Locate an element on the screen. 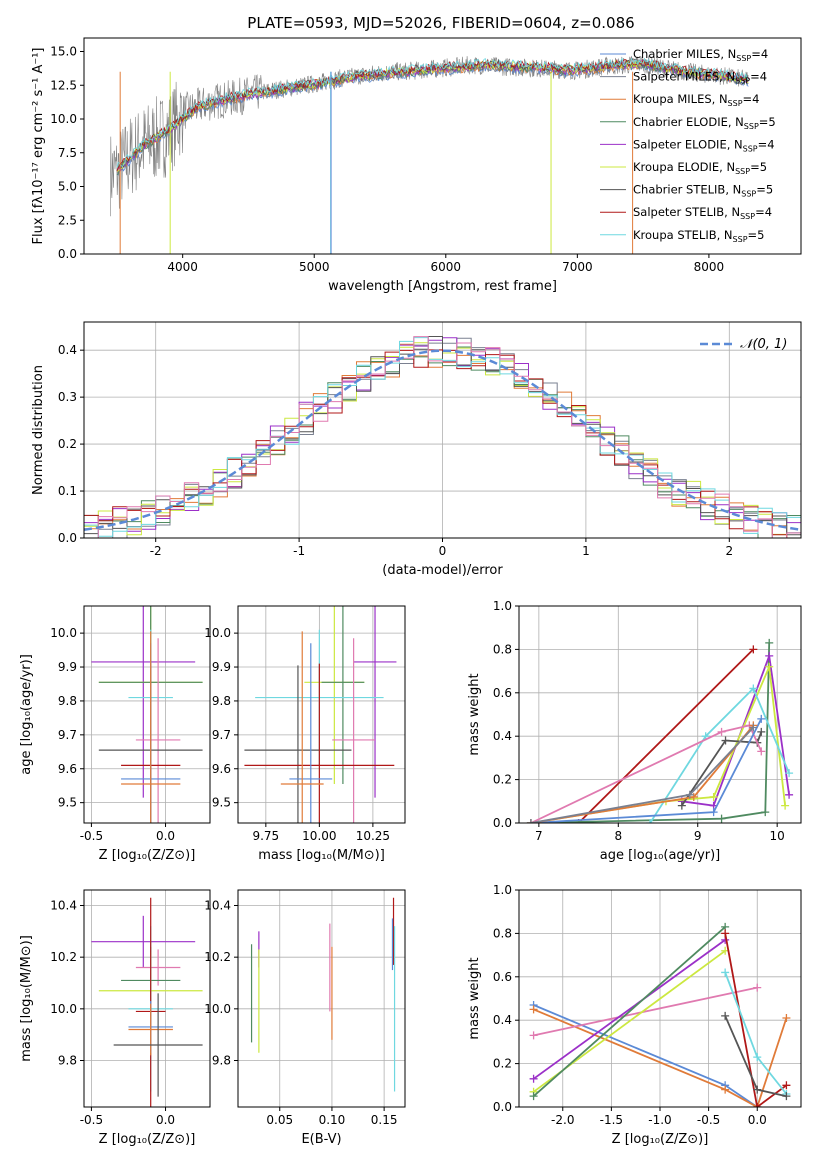 The image size is (819, 1170). x-tick-label: -1.0 is located at coordinates (659, 1120).